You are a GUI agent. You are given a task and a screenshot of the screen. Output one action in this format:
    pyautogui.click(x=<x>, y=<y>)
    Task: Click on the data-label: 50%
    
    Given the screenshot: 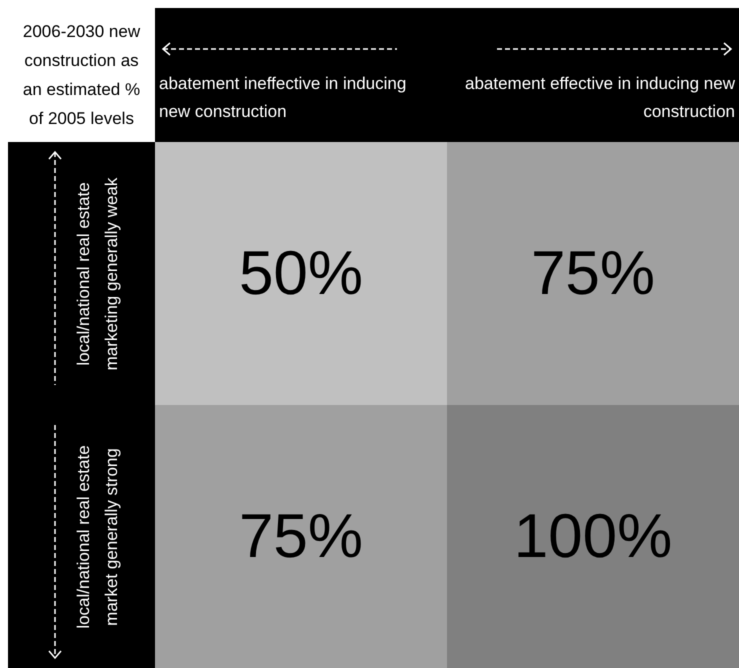 What is the action you would take?
    pyautogui.click(x=301, y=273)
    